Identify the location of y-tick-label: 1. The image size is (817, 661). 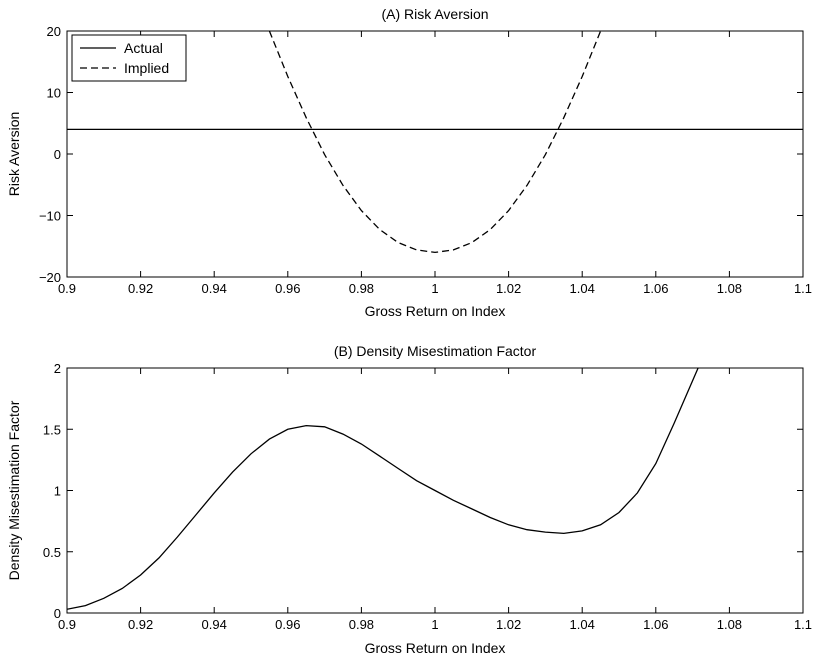
(57, 491).